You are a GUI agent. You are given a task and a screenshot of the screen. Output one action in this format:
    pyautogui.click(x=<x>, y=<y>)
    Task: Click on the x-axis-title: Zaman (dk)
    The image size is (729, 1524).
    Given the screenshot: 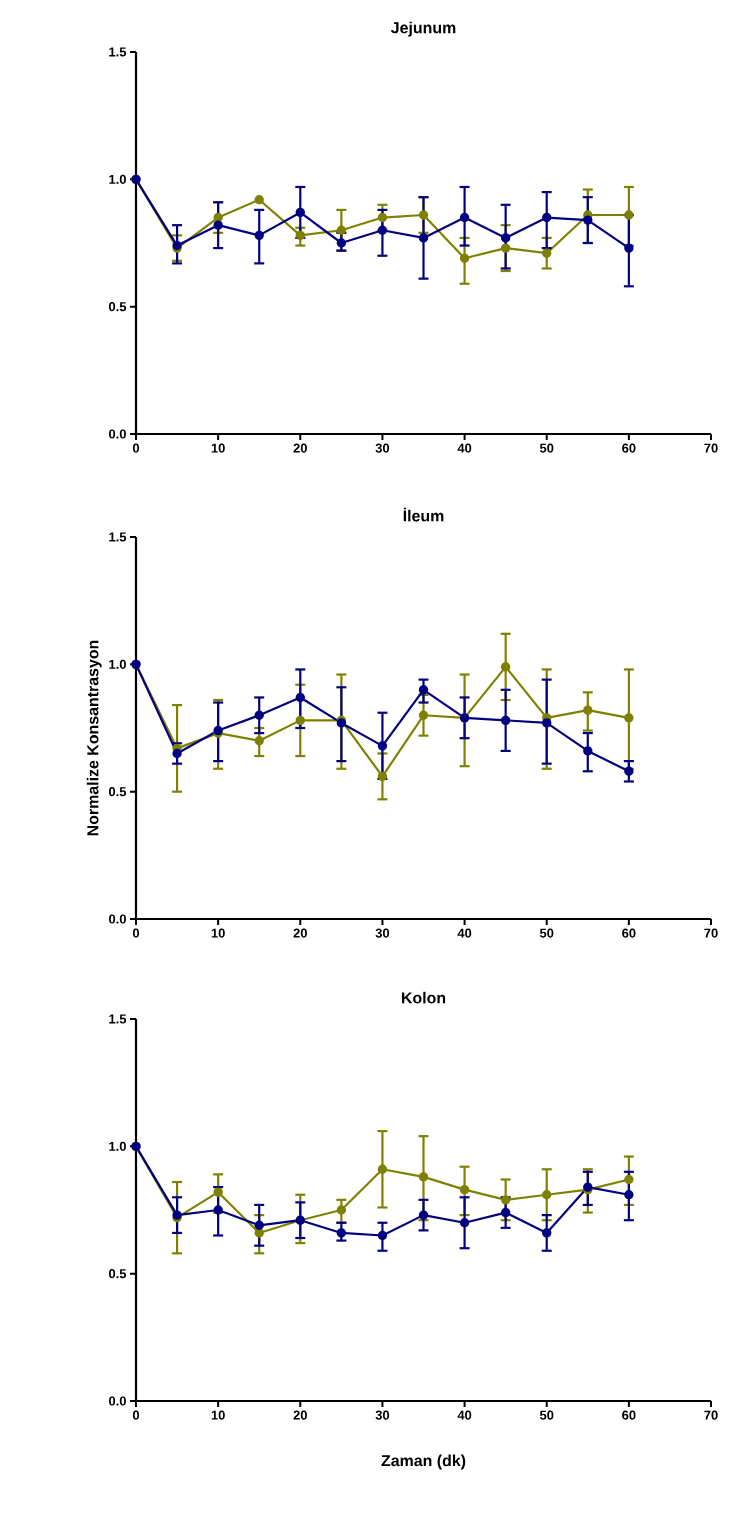 What is the action you would take?
    pyautogui.click(x=423, y=1462)
    